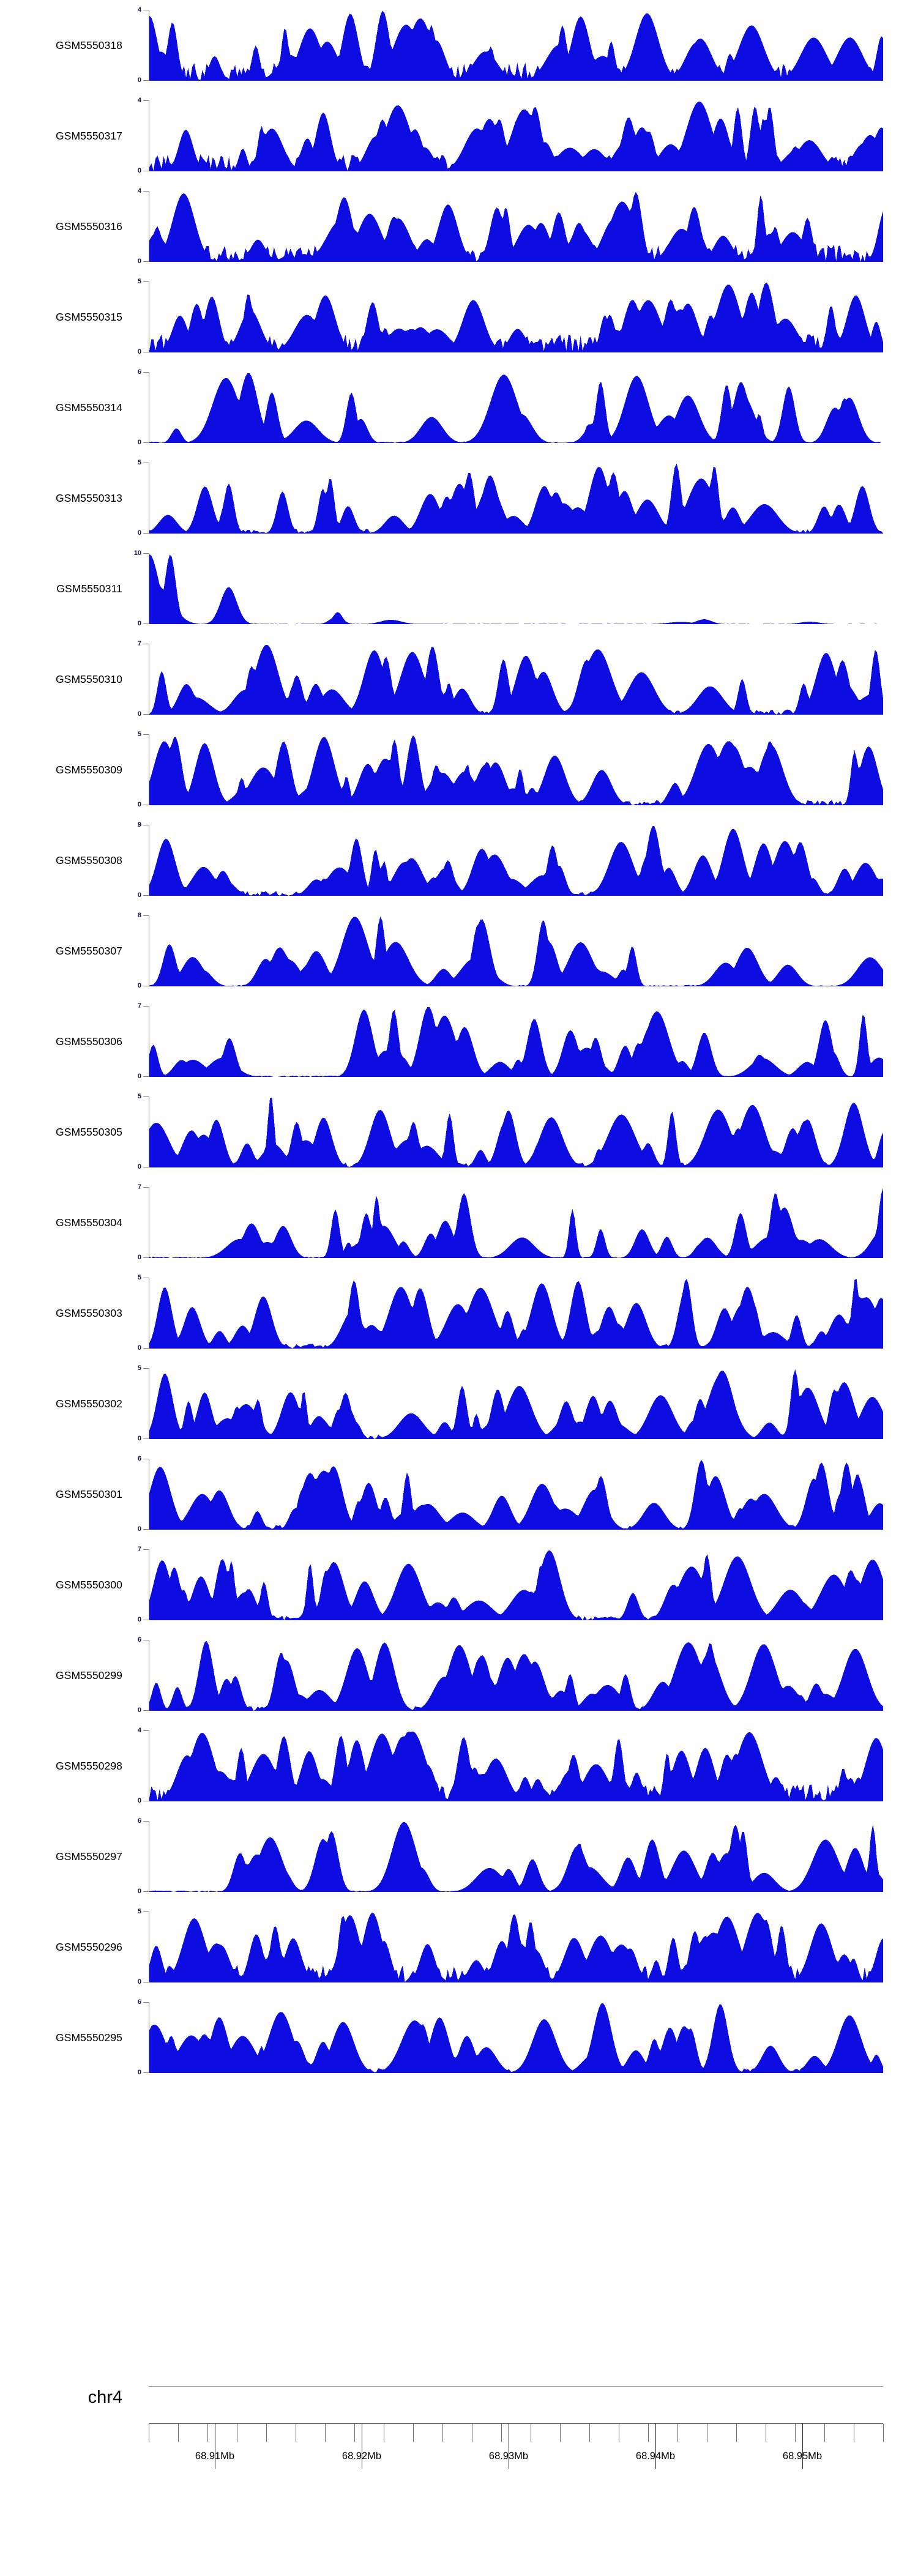  I want to click on track-sample-label: GSM5550314, so click(89, 408).